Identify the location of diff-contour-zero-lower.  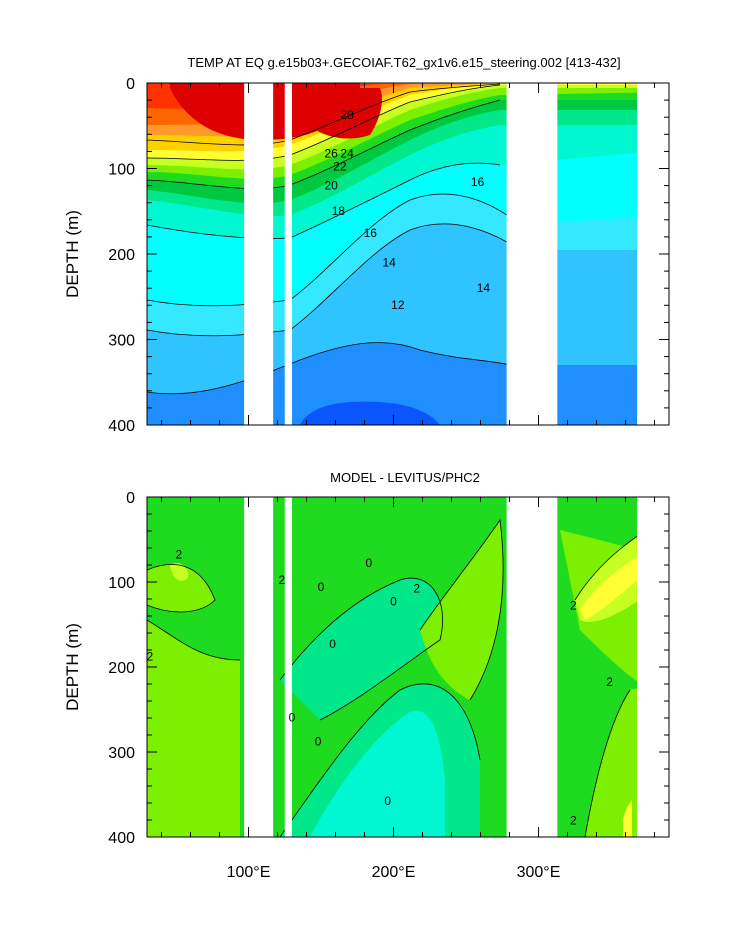
(380, 760).